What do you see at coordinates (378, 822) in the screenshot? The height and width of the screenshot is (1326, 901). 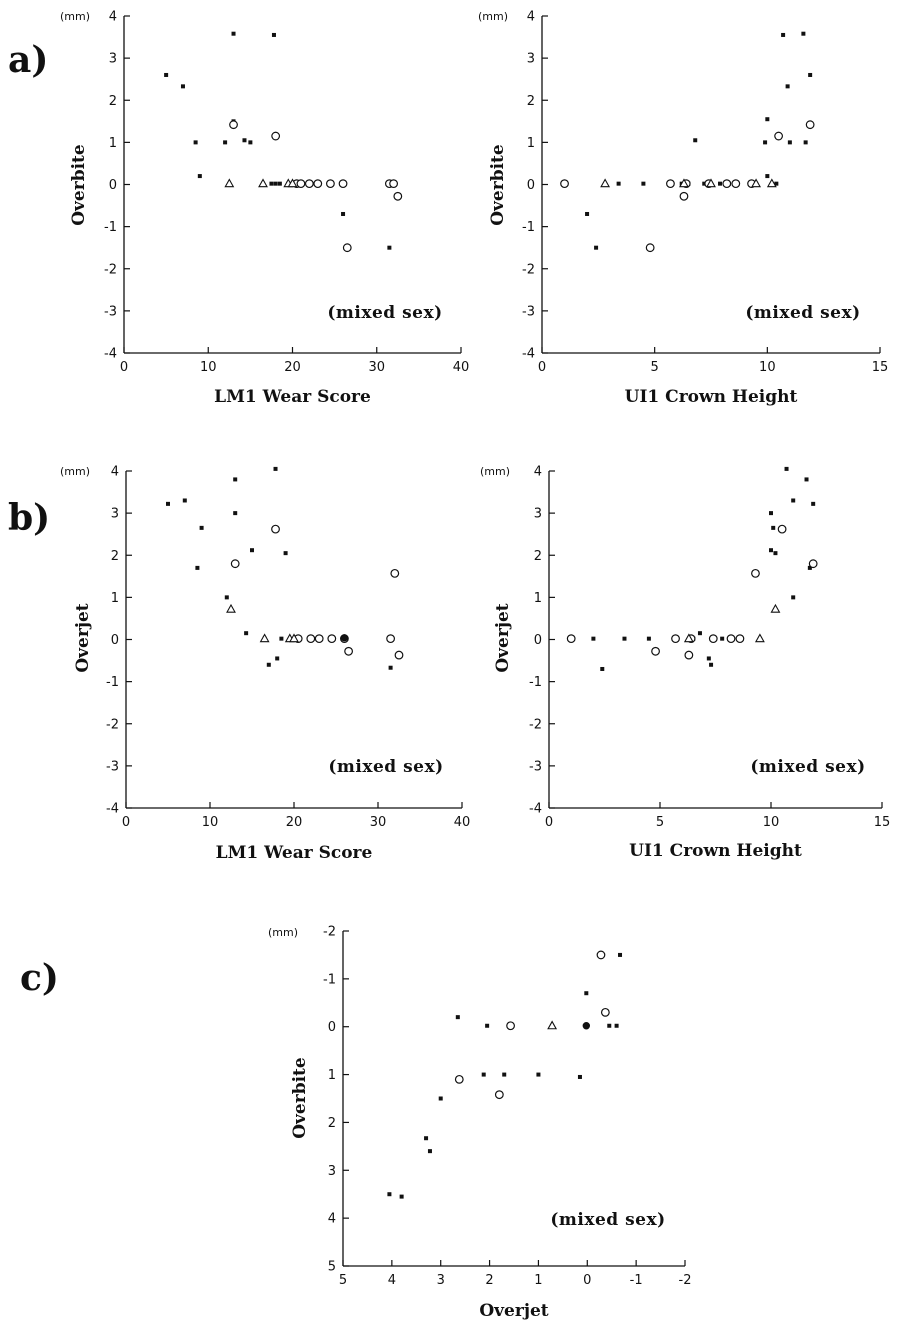 I see `x-tick-label: 30` at bounding box center [378, 822].